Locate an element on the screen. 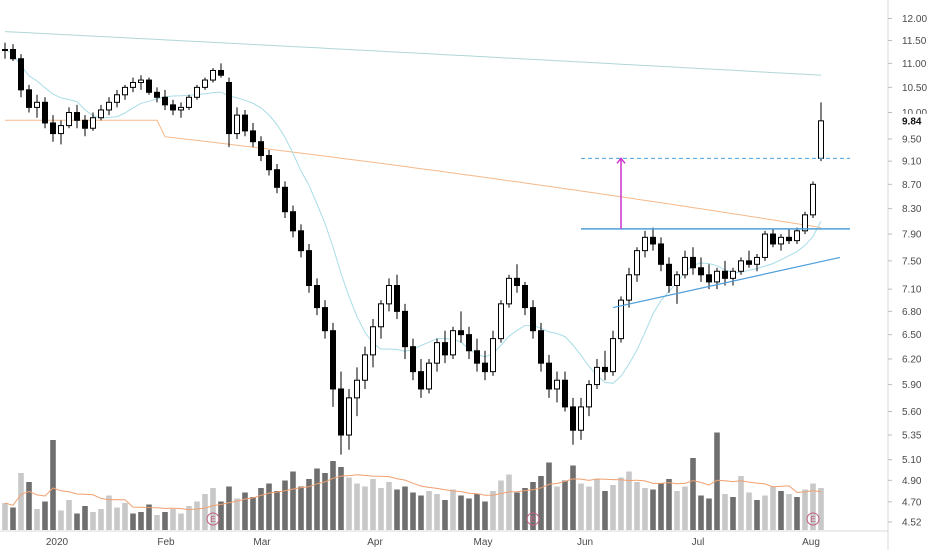 The width and height of the screenshot is (932, 550). last-price-badge is located at coordinates (912, 120).